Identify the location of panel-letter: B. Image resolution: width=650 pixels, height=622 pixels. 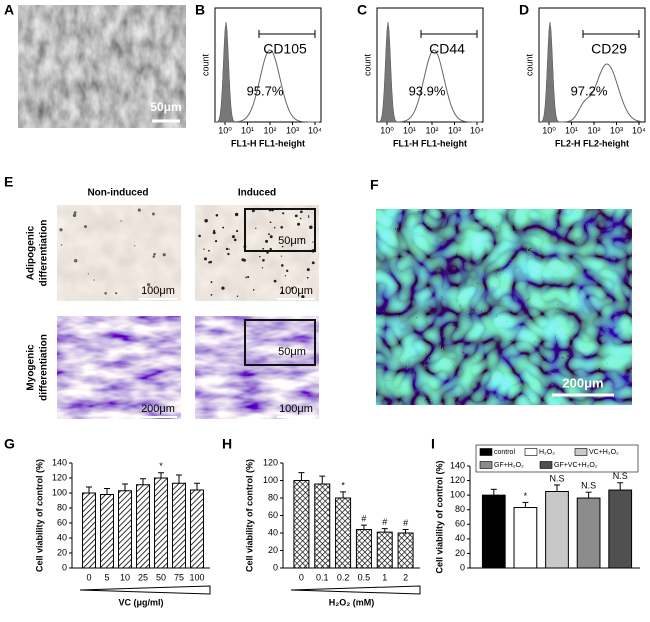
(200, 10).